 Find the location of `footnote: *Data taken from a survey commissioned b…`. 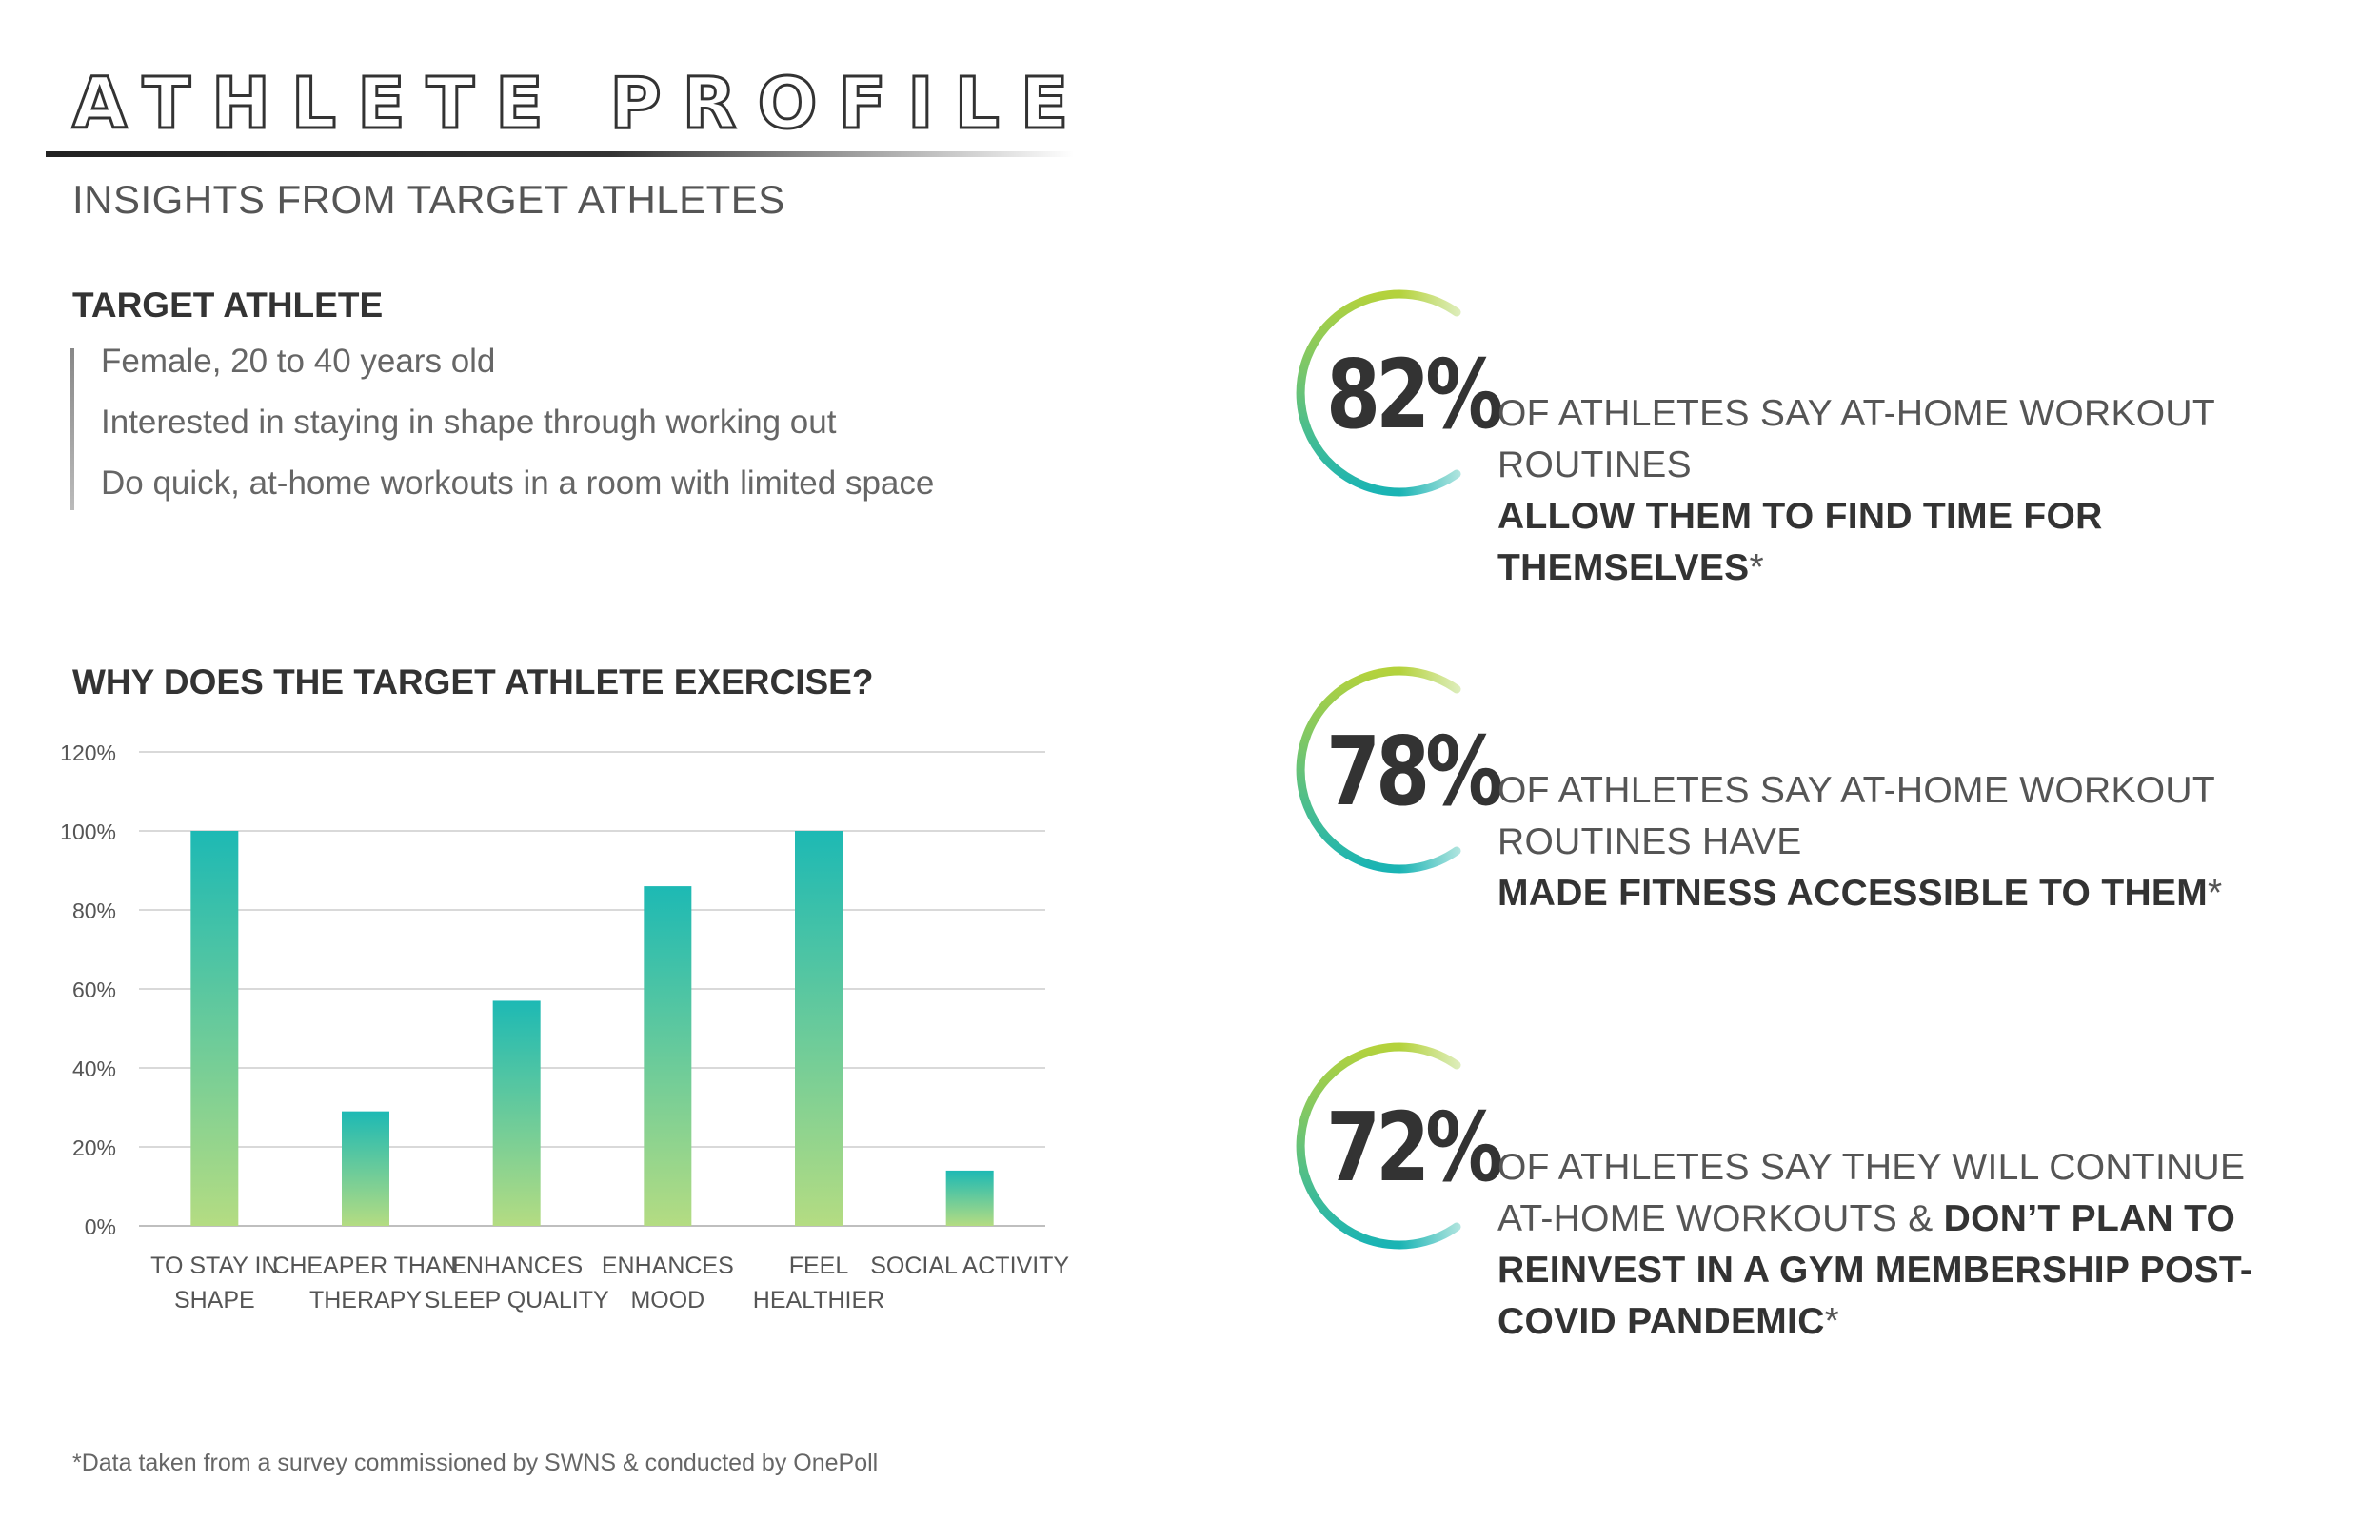

footnote: *Data taken from a survey commissioned b… is located at coordinates (475, 1463).